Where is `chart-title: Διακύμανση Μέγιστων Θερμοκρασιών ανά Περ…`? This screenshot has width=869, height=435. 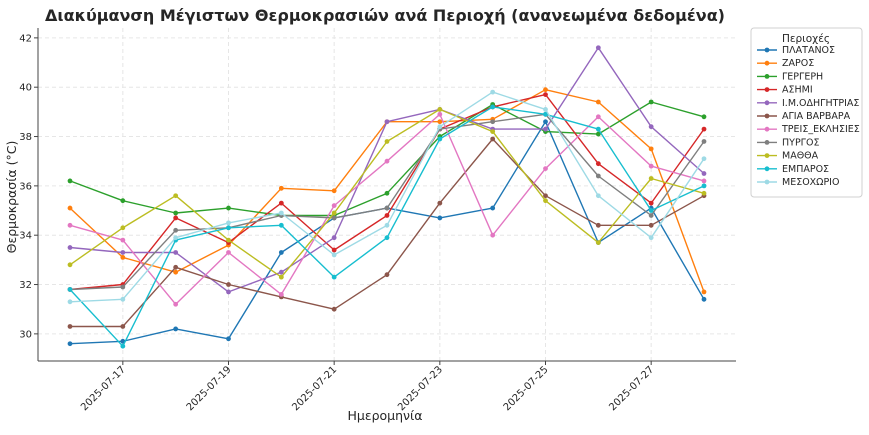
chart-title: Διακύμανση Μέγιστων Θερμοκρασιών ανά Περ… is located at coordinates (385, 15).